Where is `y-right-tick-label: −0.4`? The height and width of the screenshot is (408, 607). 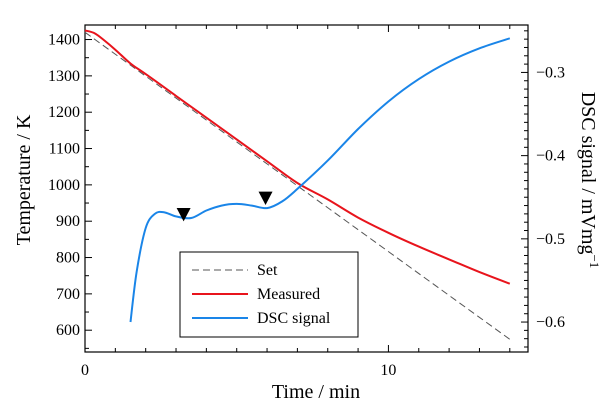 y-right-tick-label: −0.4 is located at coordinates (550, 156).